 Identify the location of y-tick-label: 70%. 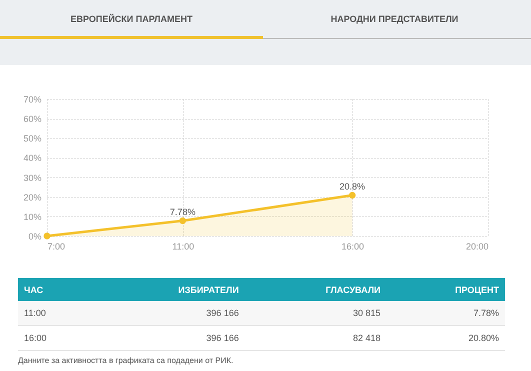
(32, 99).